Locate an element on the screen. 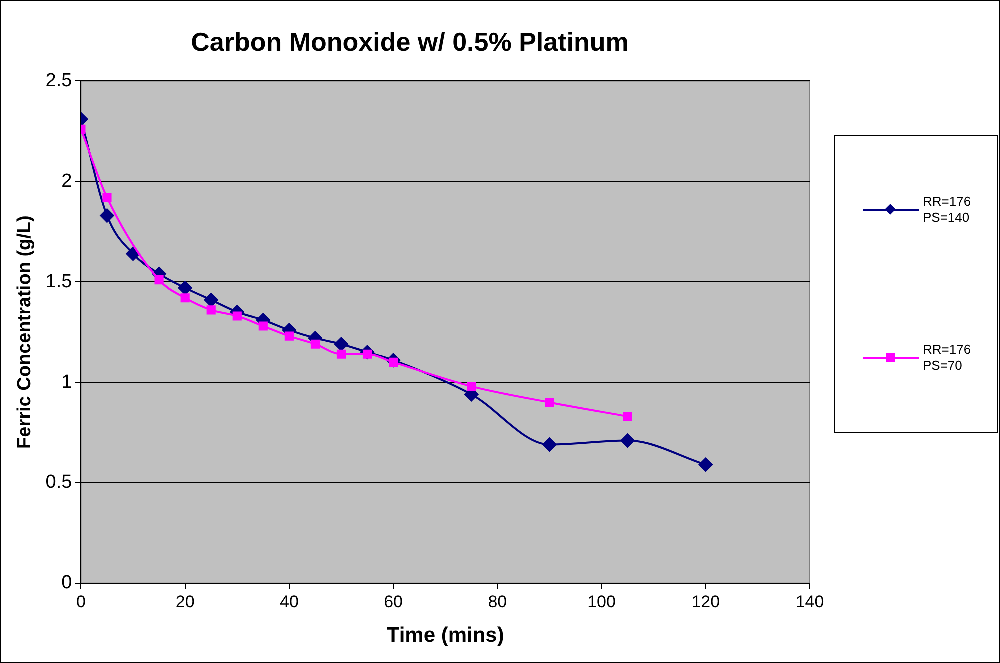 This screenshot has height=663, width=1000. y-tick-label: 0 is located at coordinates (67, 583).